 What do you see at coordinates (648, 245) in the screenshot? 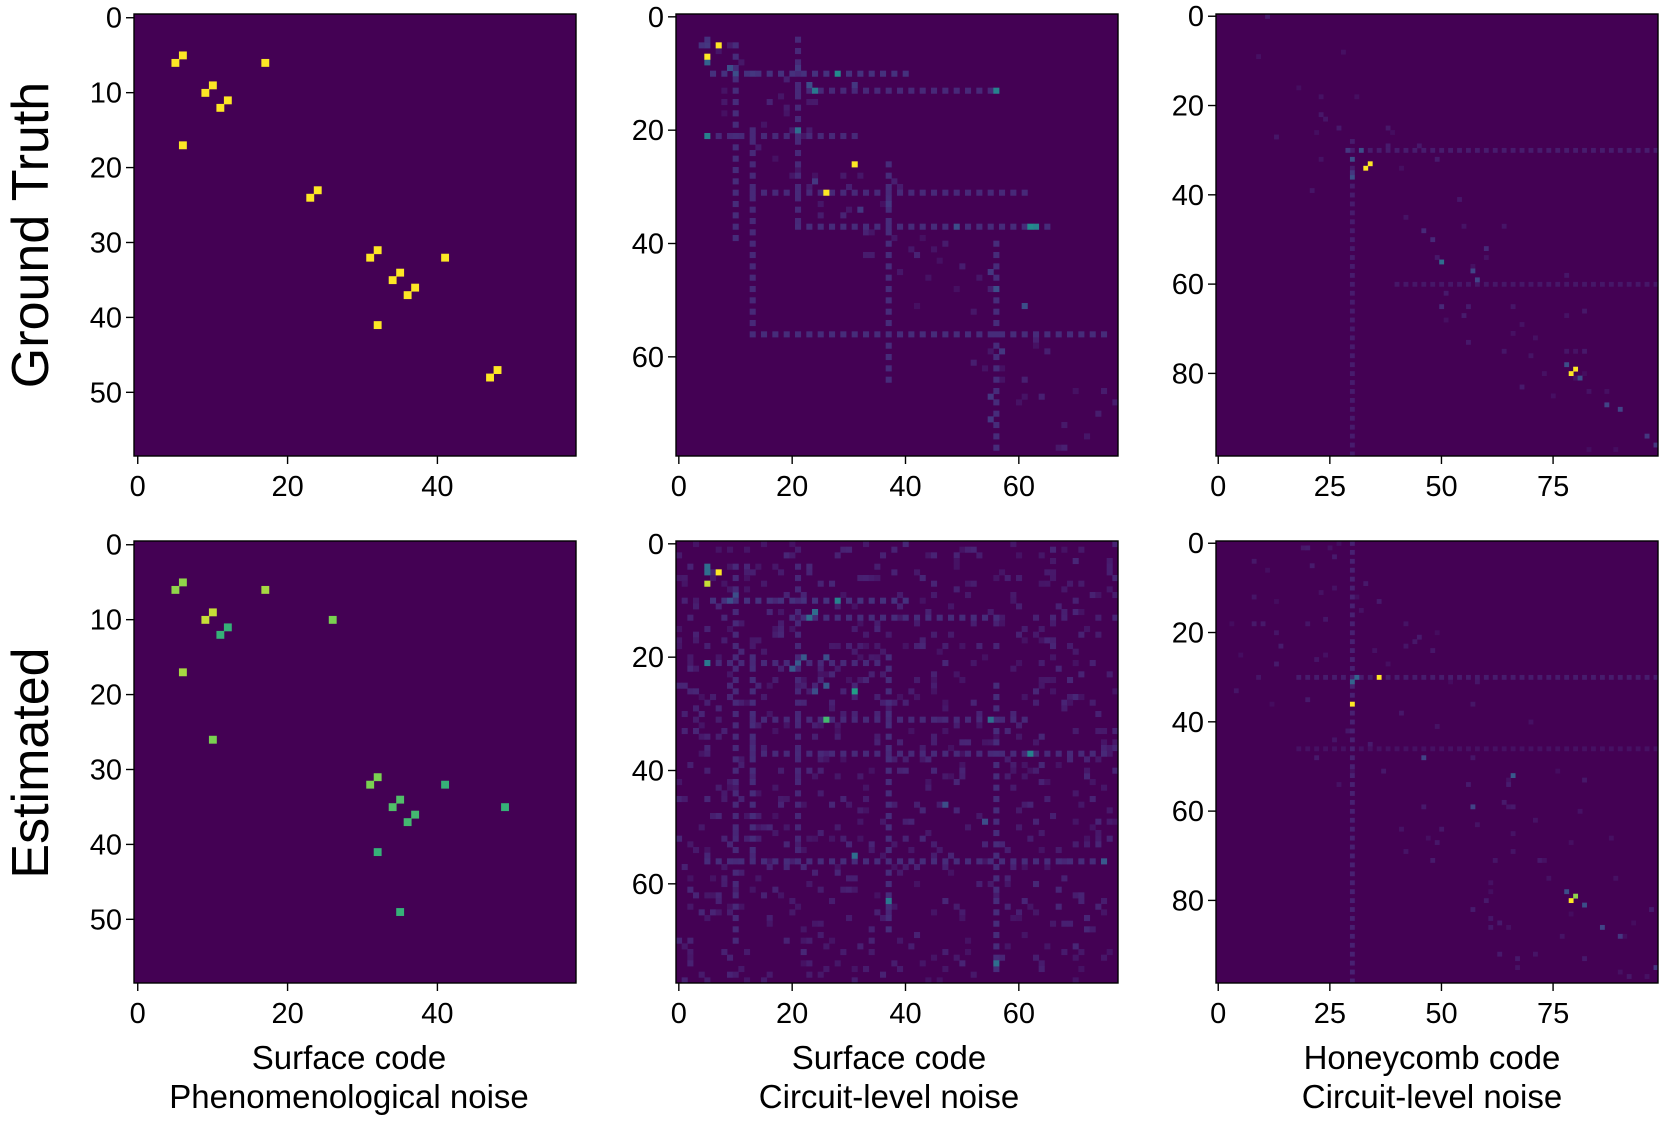
I see `y-tick-label: 40` at bounding box center [648, 245].